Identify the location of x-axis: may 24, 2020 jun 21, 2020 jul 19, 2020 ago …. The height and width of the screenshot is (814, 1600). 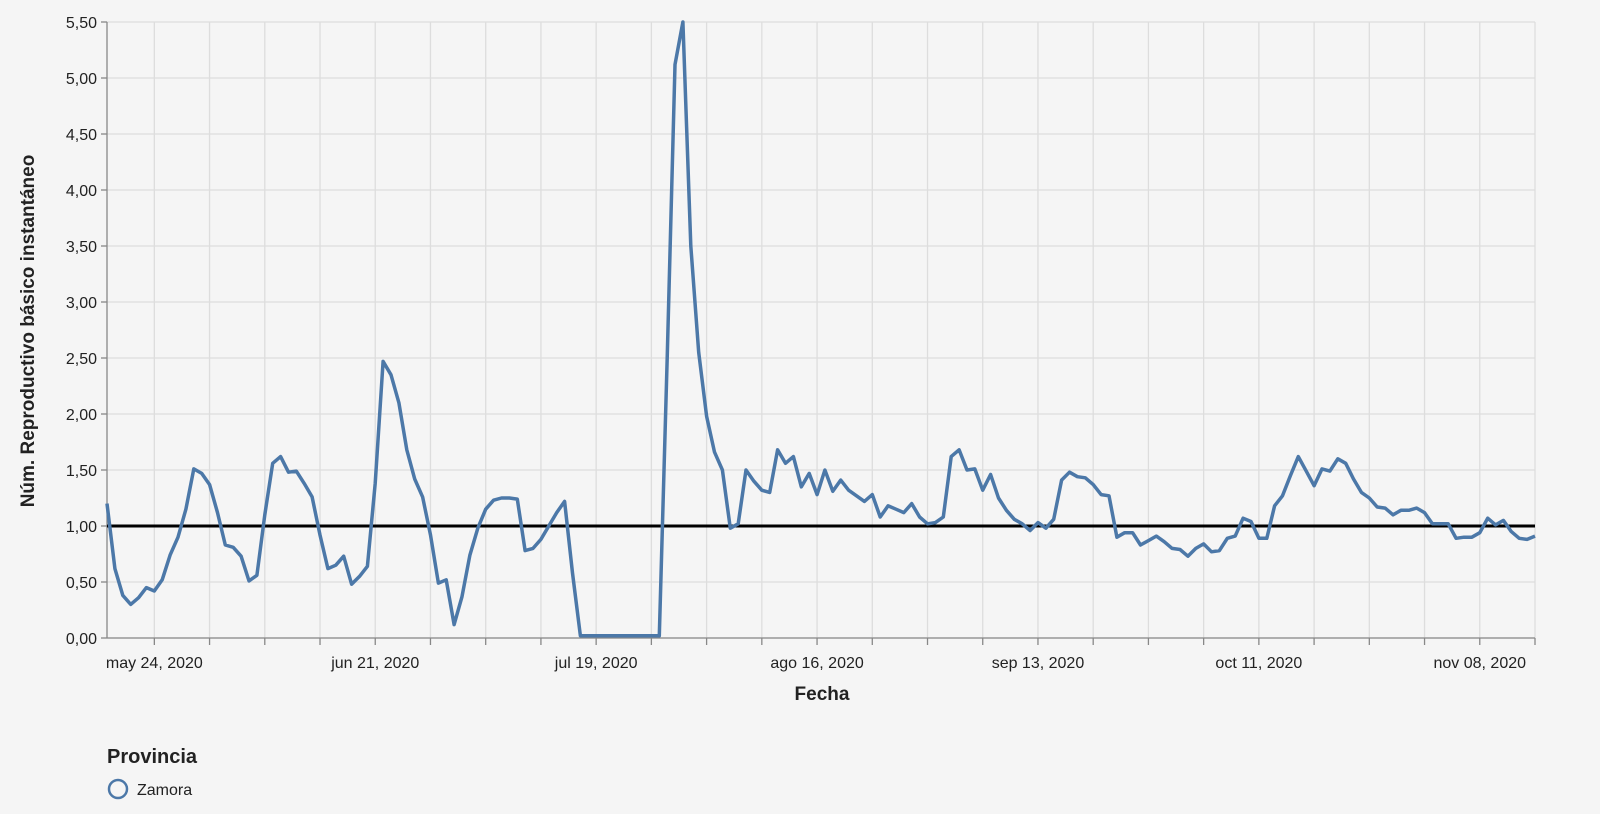
(821, 654).